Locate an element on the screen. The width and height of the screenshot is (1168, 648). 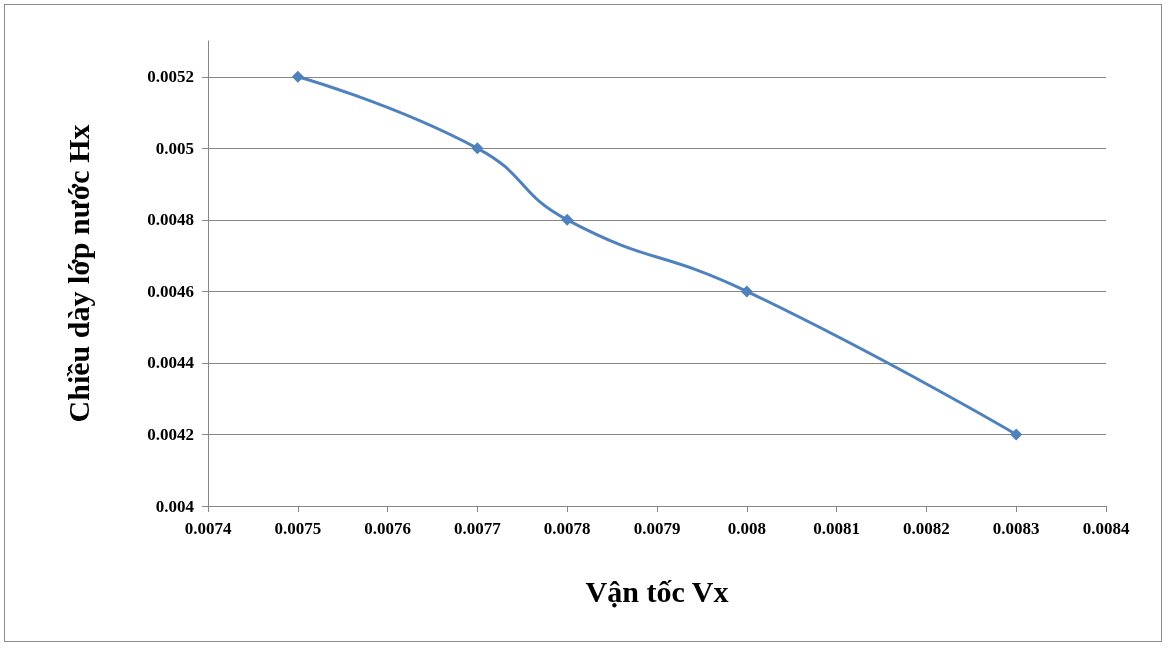
y-tick-label: 0.0044 is located at coordinates (171, 363).